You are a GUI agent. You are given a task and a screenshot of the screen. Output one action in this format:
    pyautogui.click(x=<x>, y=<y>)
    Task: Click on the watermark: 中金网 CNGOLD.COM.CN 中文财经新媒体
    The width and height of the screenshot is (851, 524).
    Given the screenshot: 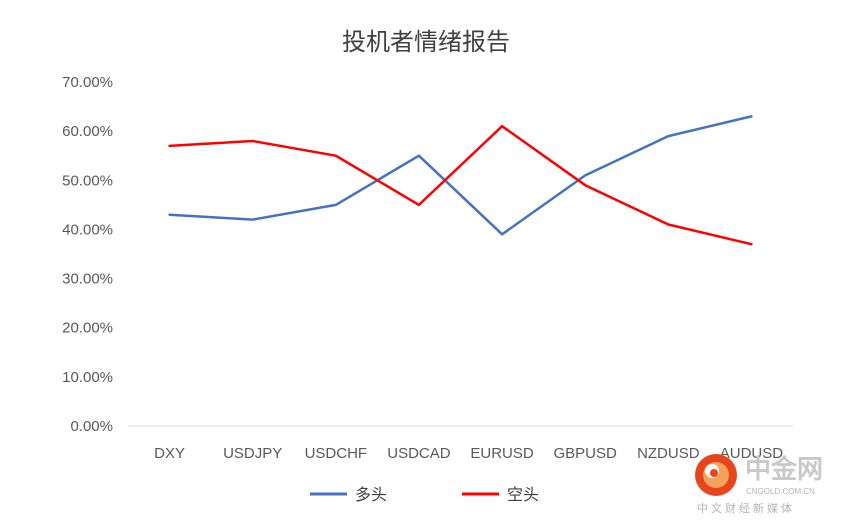 What is the action you would take?
    pyautogui.click(x=759, y=484)
    